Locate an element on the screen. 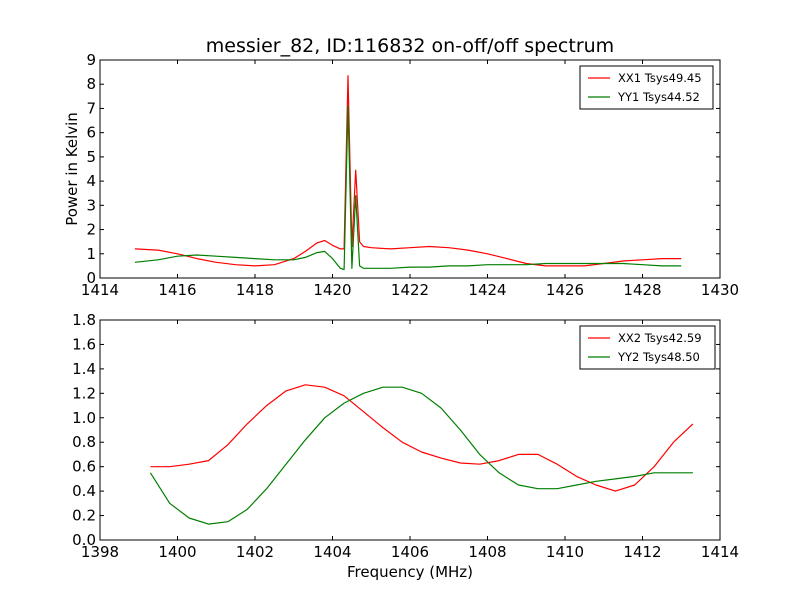  top-legend: XX1 Tsys49.45 YY1 Tsys44.52 is located at coordinates (646, 87).